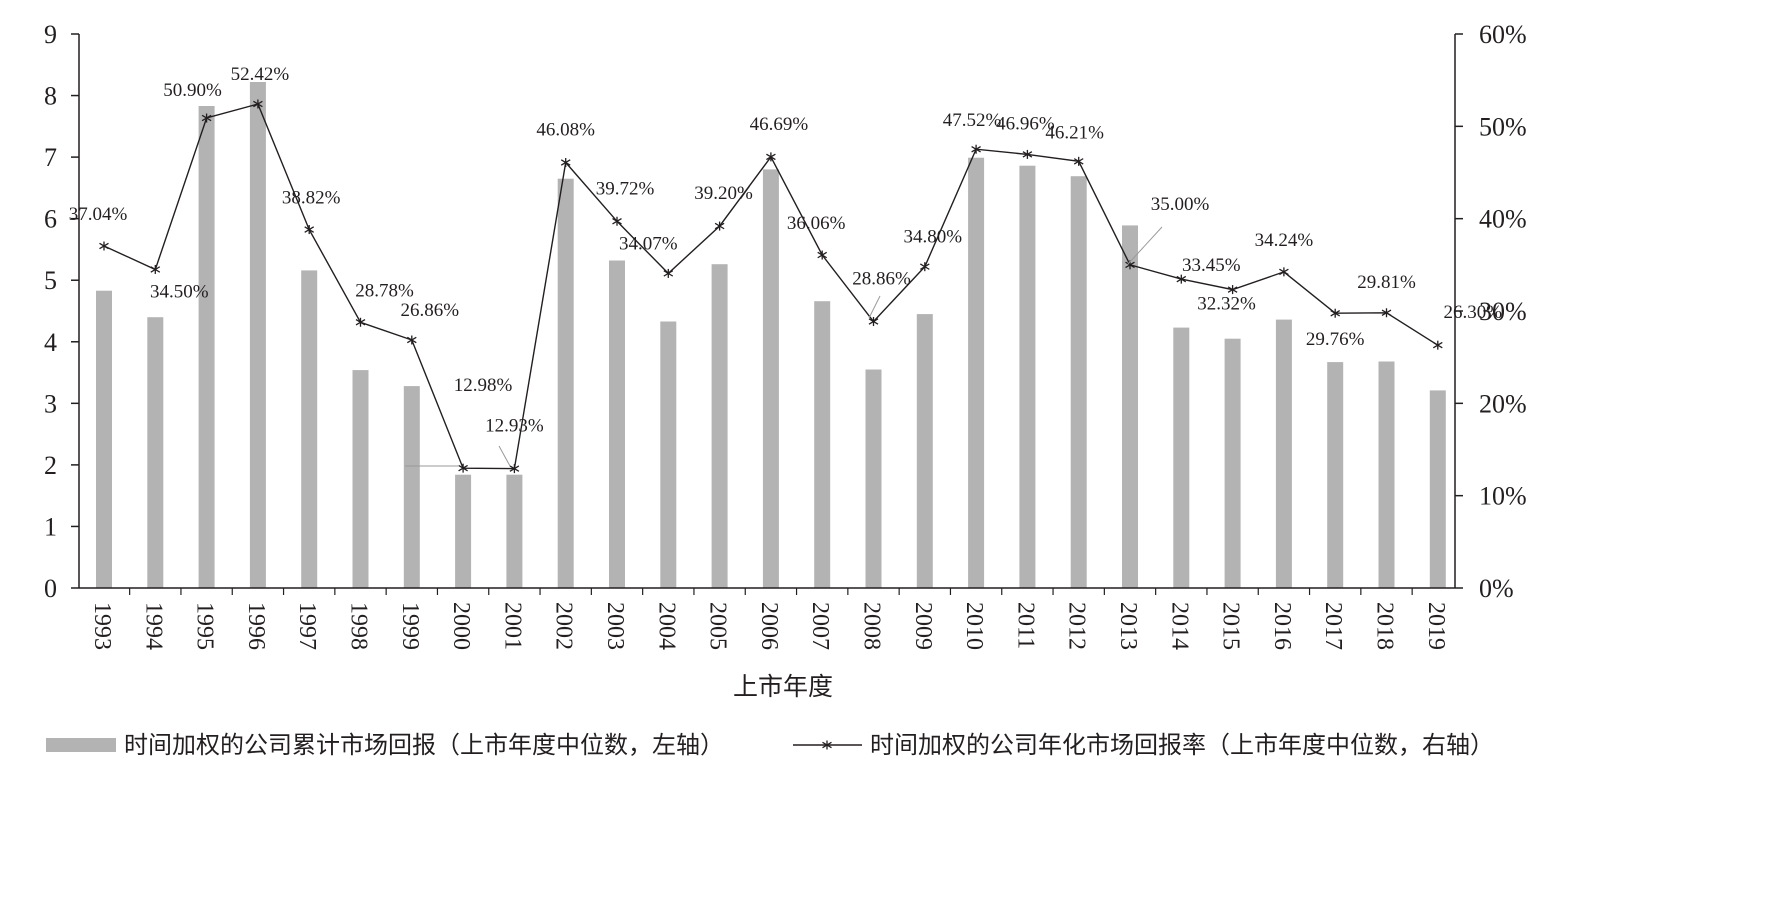  What do you see at coordinates (822, 444) in the screenshot?
I see `bar-2007` at bounding box center [822, 444].